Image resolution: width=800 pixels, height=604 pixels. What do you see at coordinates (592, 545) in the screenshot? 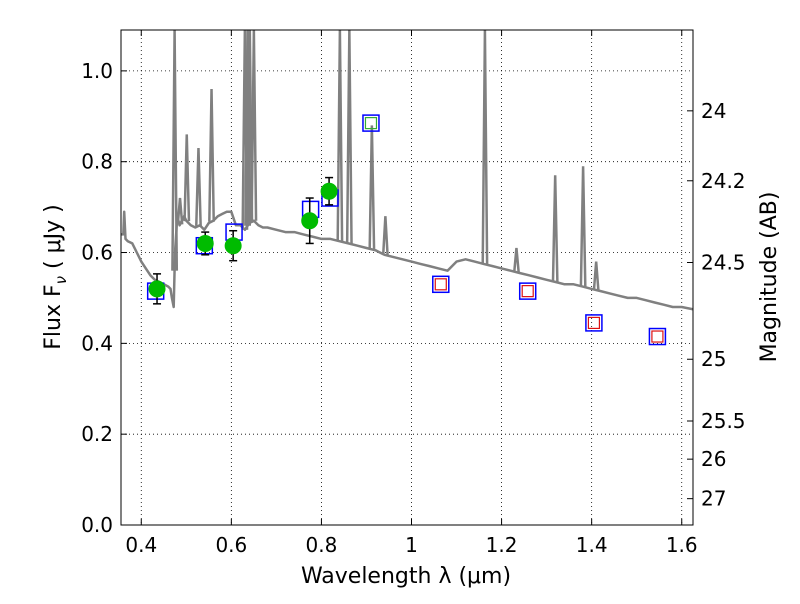
I see `x-tick-label: 1.4` at bounding box center [592, 545].